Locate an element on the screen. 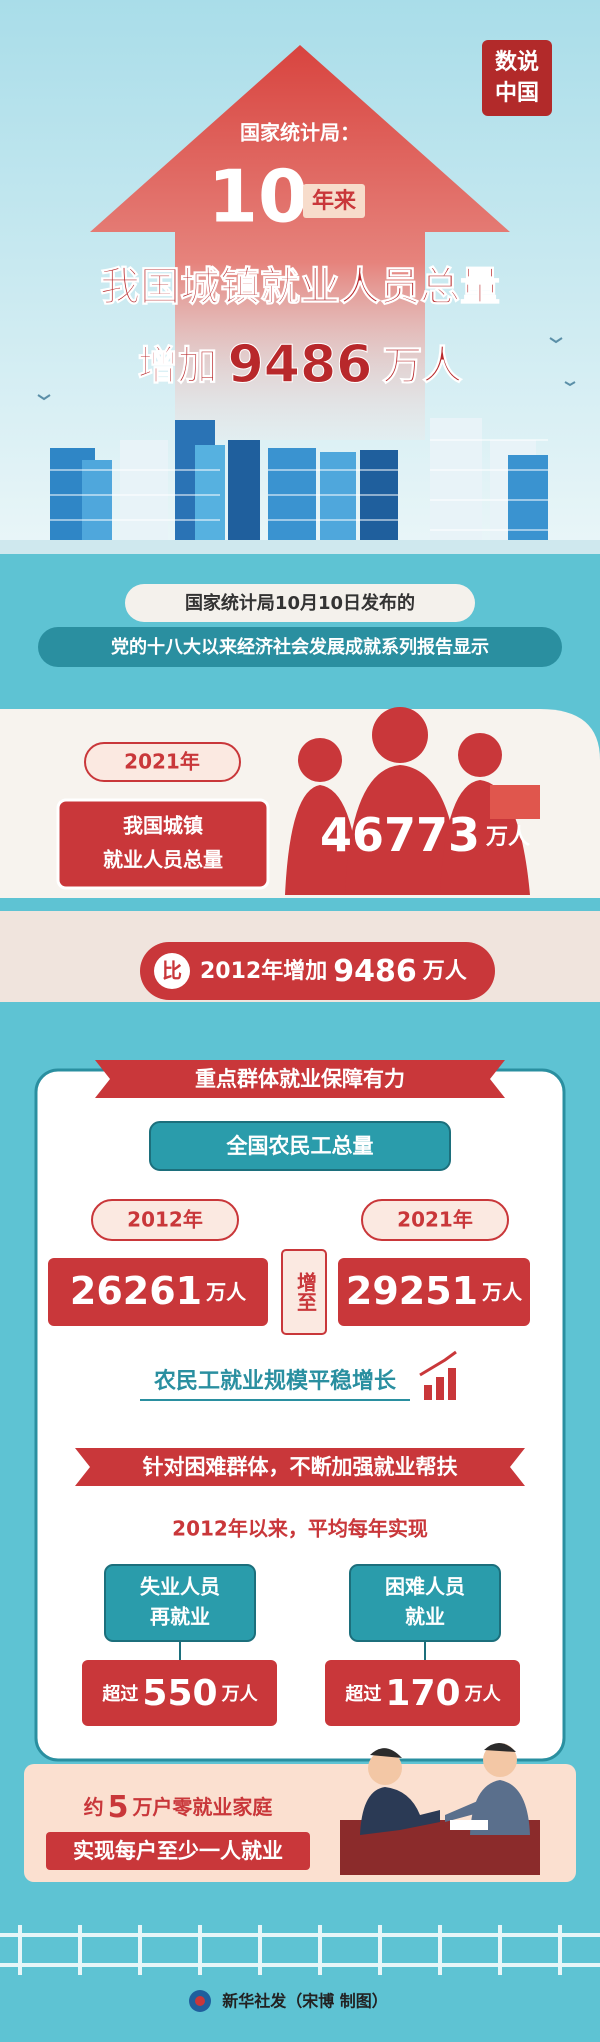 The image size is (600, 2042). headline-increase: 增加 9486 万人 is located at coordinates (300, 365).